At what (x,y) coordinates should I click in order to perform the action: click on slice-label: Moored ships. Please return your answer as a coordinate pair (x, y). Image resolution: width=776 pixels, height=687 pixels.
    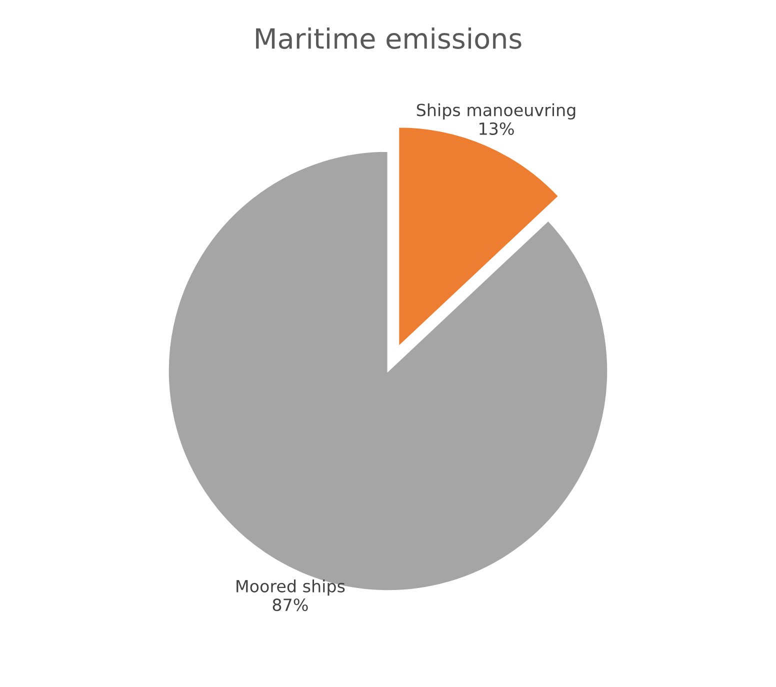
    Looking at the image, I should click on (290, 588).